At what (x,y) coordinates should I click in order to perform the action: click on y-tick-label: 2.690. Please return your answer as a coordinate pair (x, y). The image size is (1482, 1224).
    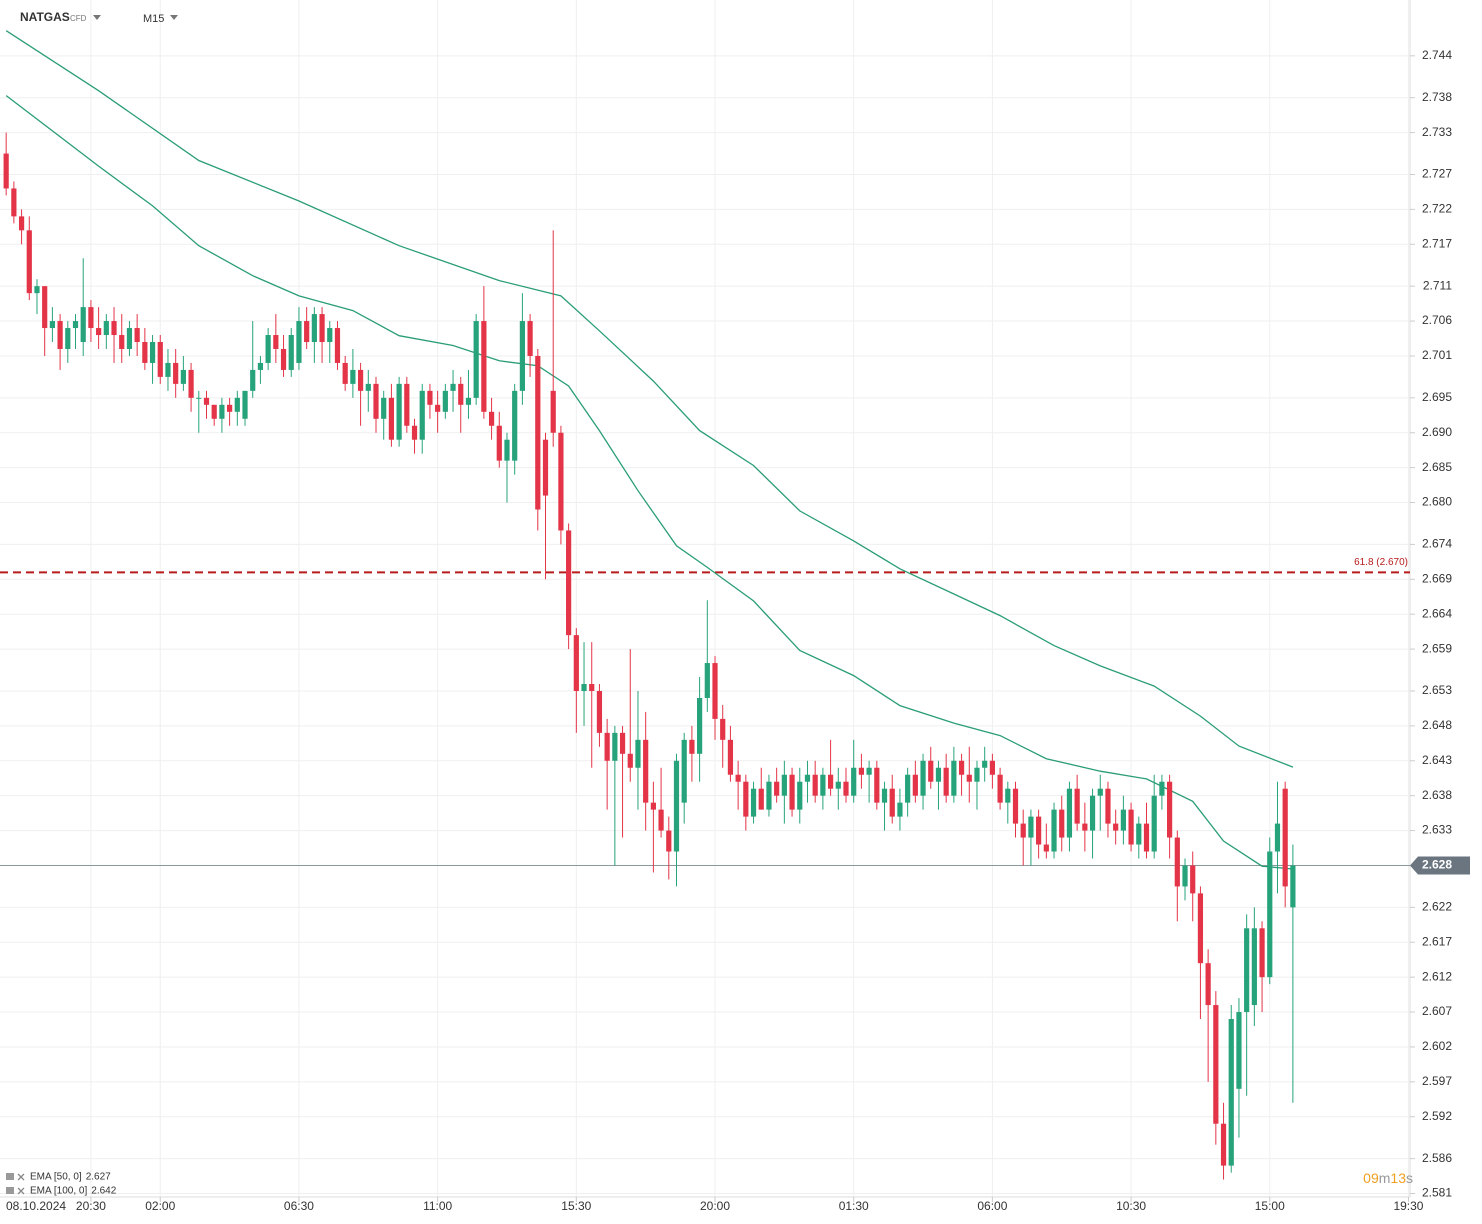
    Looking at the image, I should click on (1437, 432).